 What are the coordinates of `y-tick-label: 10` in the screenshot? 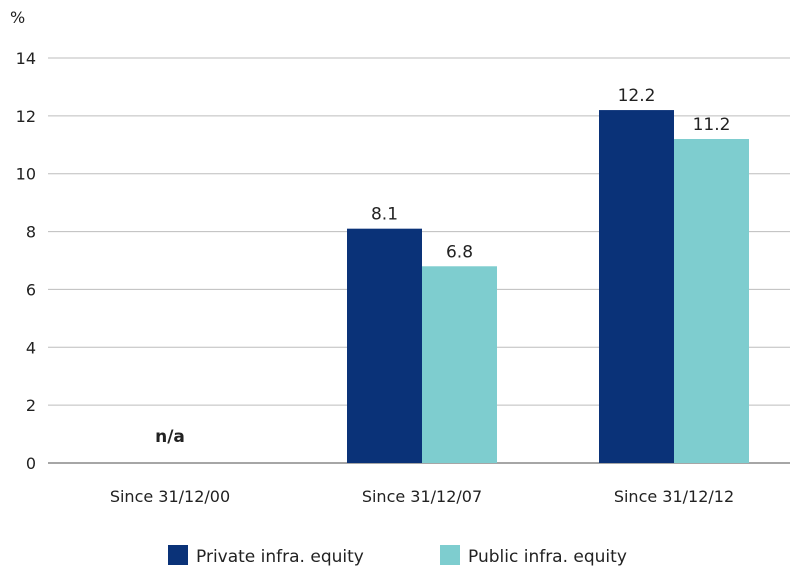 It's located at (26, 174).